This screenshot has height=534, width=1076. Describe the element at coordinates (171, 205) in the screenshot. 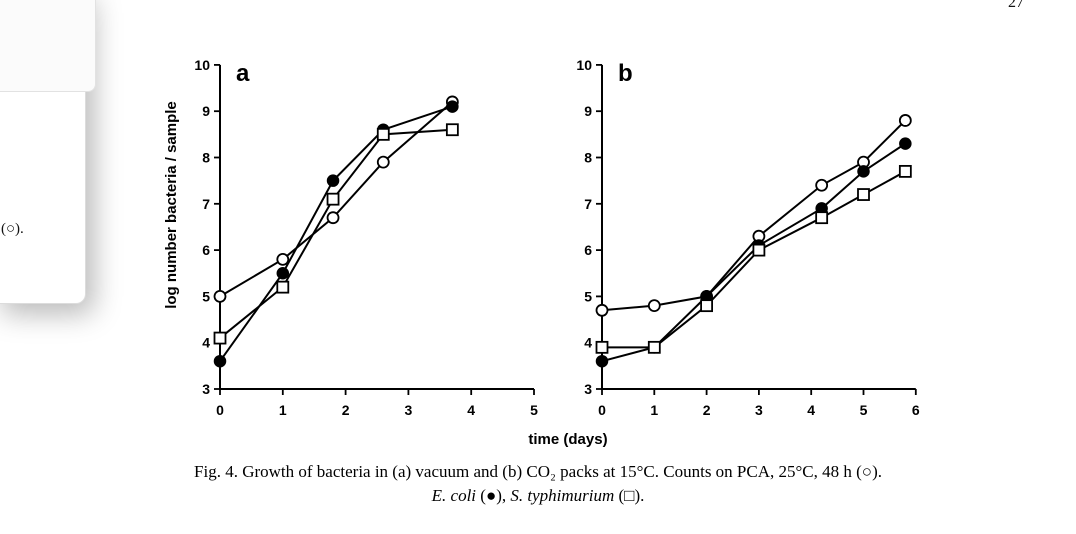

I see `y-axis-label: log number bacteria / sample` at that location.